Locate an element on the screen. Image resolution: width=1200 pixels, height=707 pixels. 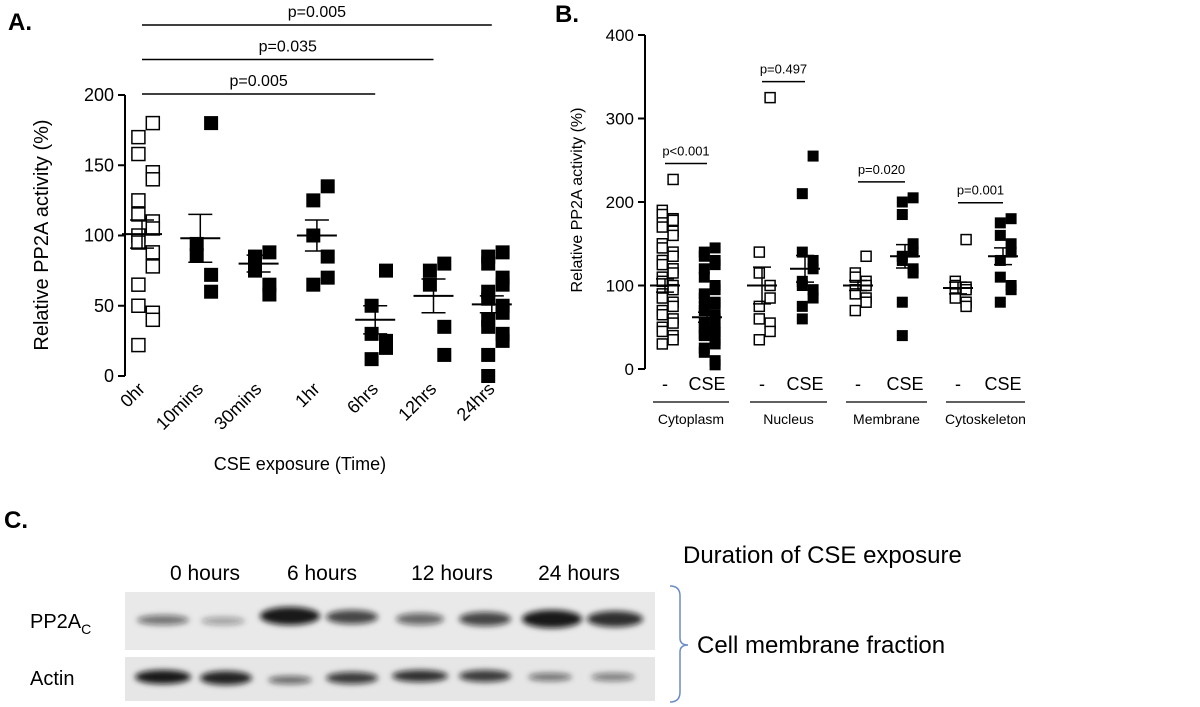
y-axis-label: Relative PP2A activity (%) is located at coordinates (42, 234).